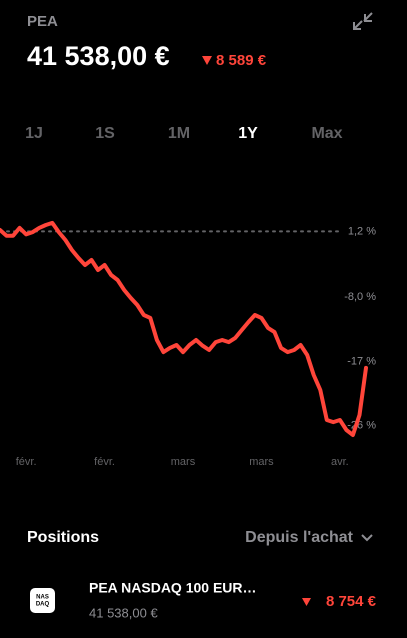 The width and height of the screenshot is (407, 638). Describe the element at coordinates (351, 601) in the screenshot. I see `position-change: 8 754 €` at that location.